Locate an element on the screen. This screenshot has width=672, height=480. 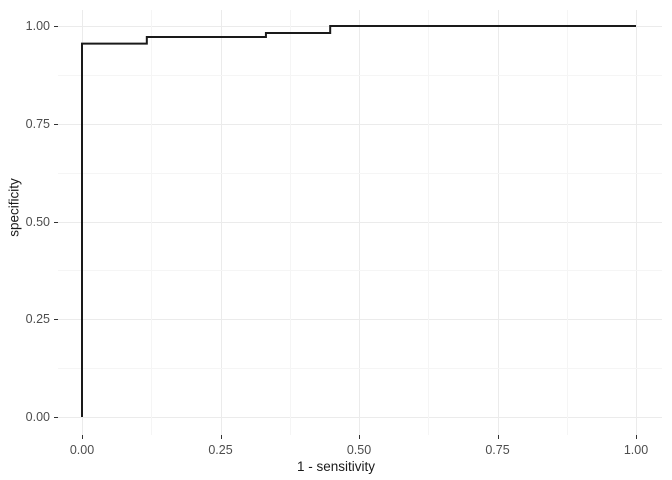
x-tick-label: 0.75 is located at coordinates (497, 450).